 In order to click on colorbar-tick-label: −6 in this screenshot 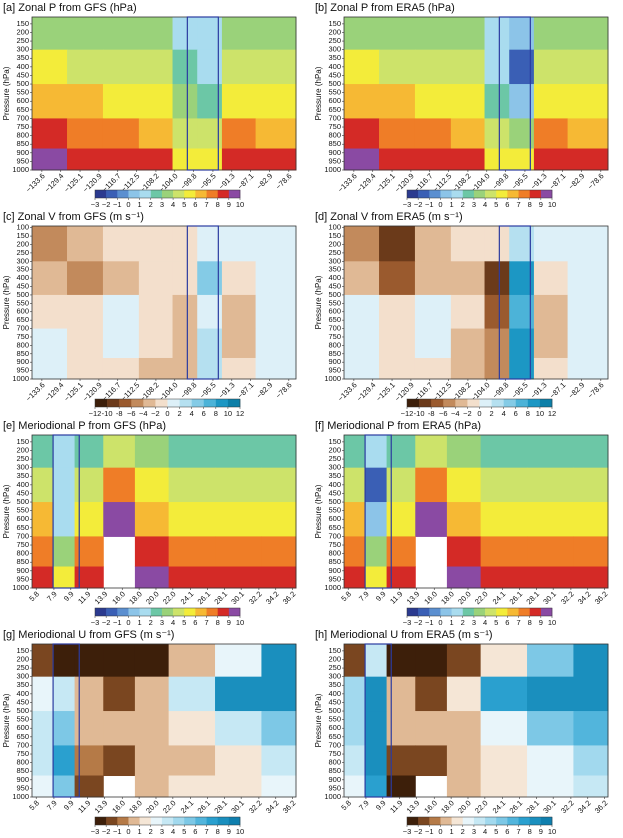, I will do `click(131, 413)`.